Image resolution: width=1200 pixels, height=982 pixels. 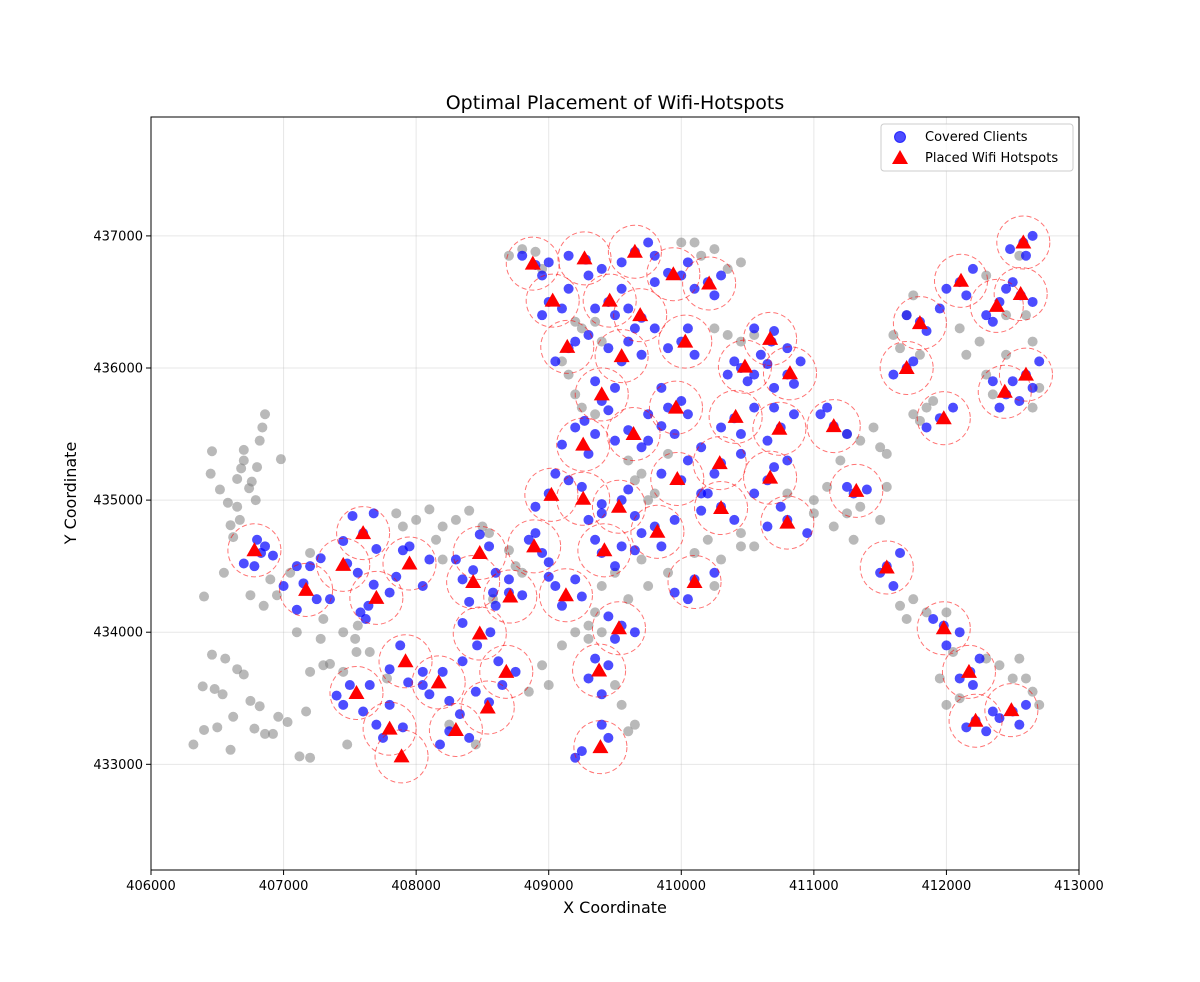 I want to click on y-tick-label: 433000, so click(x=118, y=765).